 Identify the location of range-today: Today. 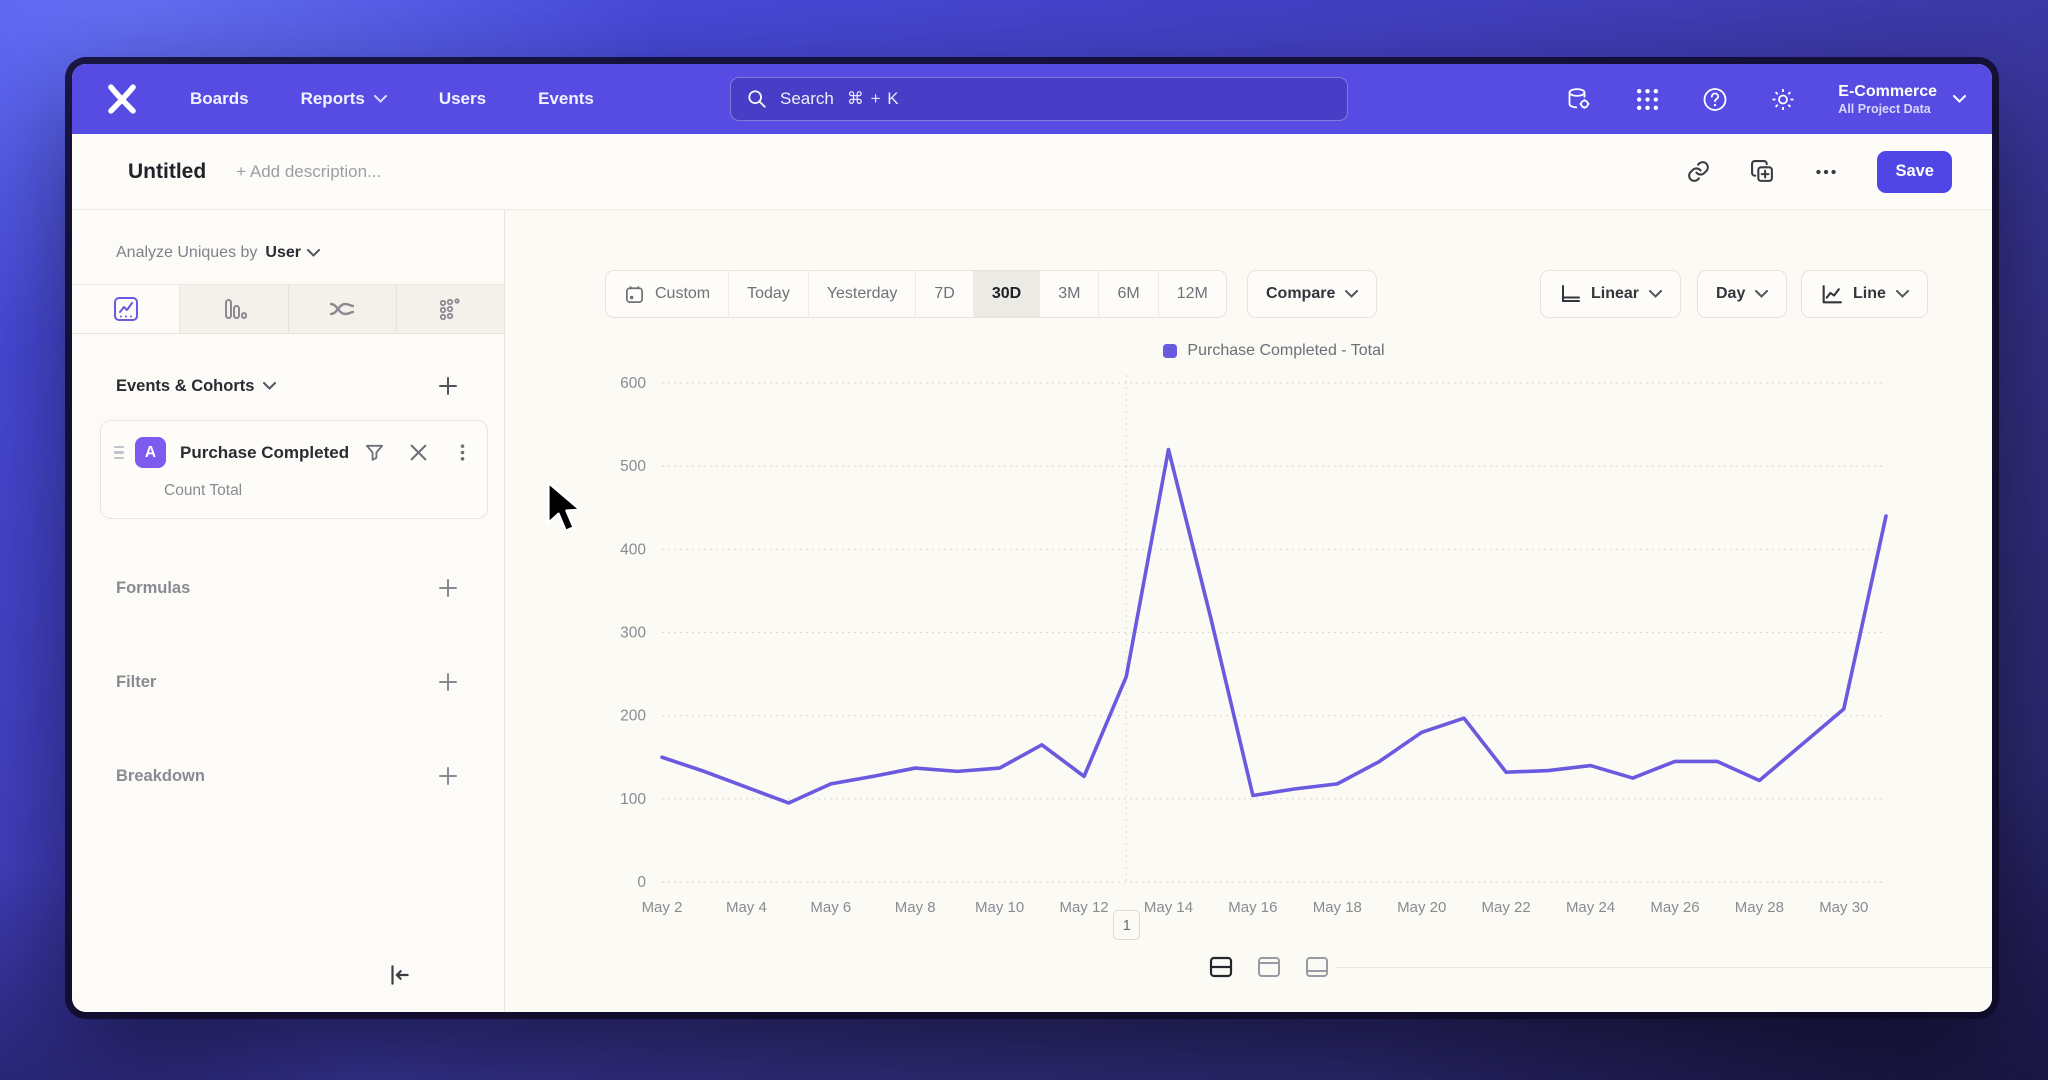
(769, 294).